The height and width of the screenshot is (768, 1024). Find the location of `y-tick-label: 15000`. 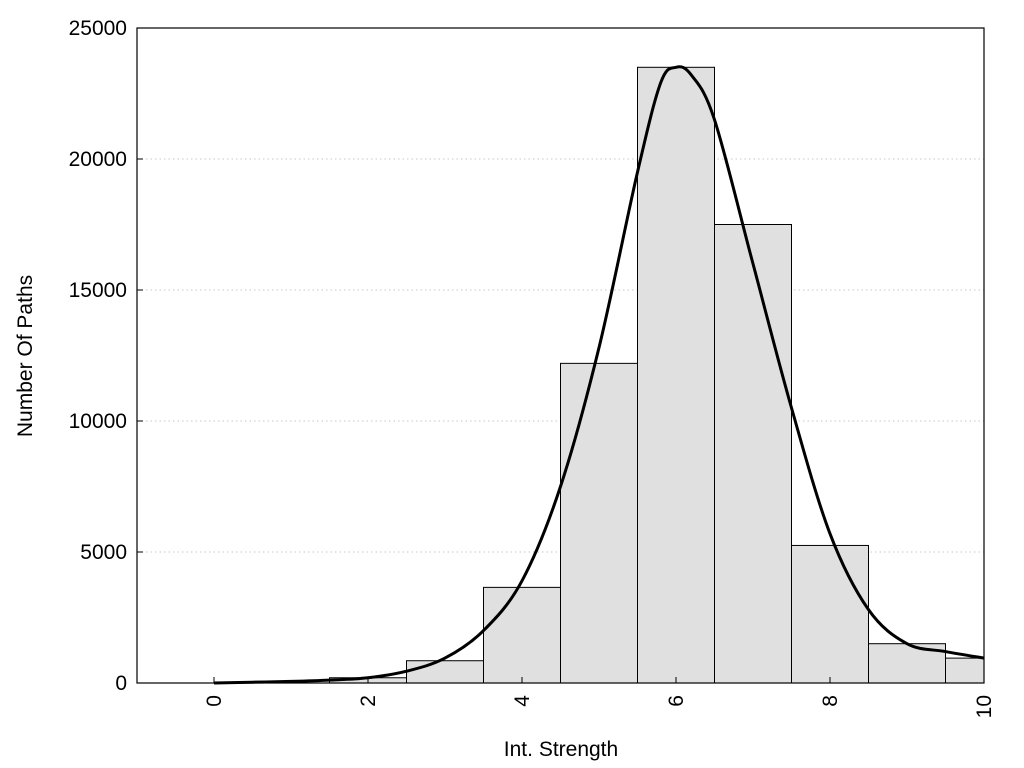

y-tick-label: 15000 is located at coordinates (98, 290).